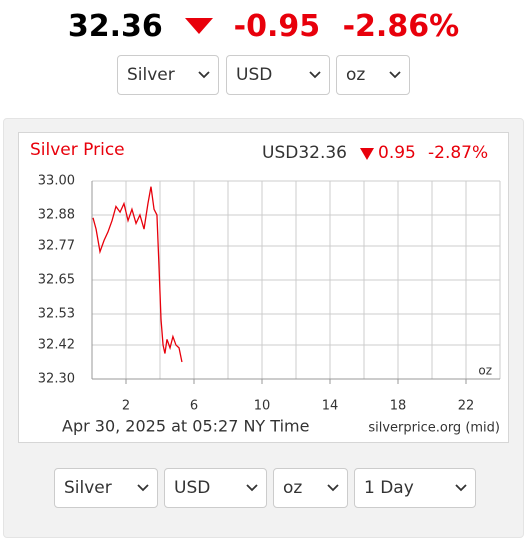  Describe the element at coordinates (56, 181) in the screenshot. I see `y-tick-label: 33.00` at that location.